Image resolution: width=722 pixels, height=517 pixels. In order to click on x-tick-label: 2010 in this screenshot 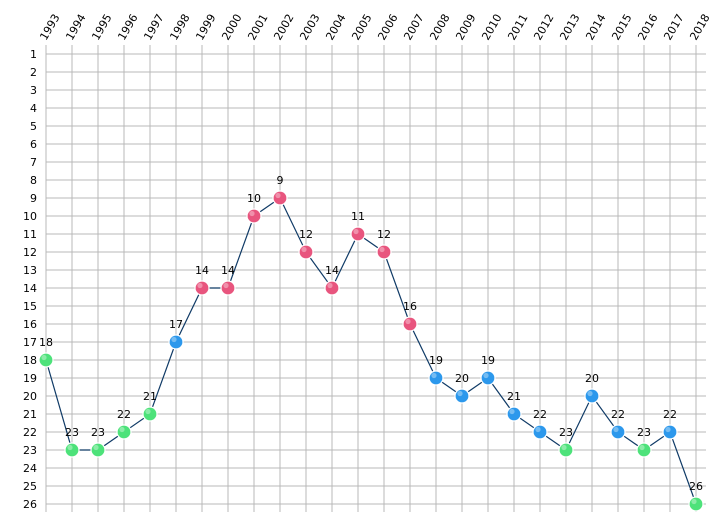, I will do `click(491, 27)`.